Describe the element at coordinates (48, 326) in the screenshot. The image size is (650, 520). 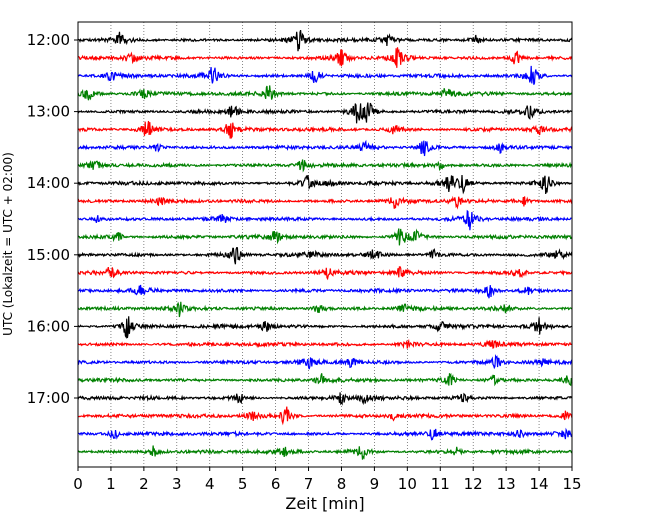
I see `y-tick-label-4: 16:00` at that location.